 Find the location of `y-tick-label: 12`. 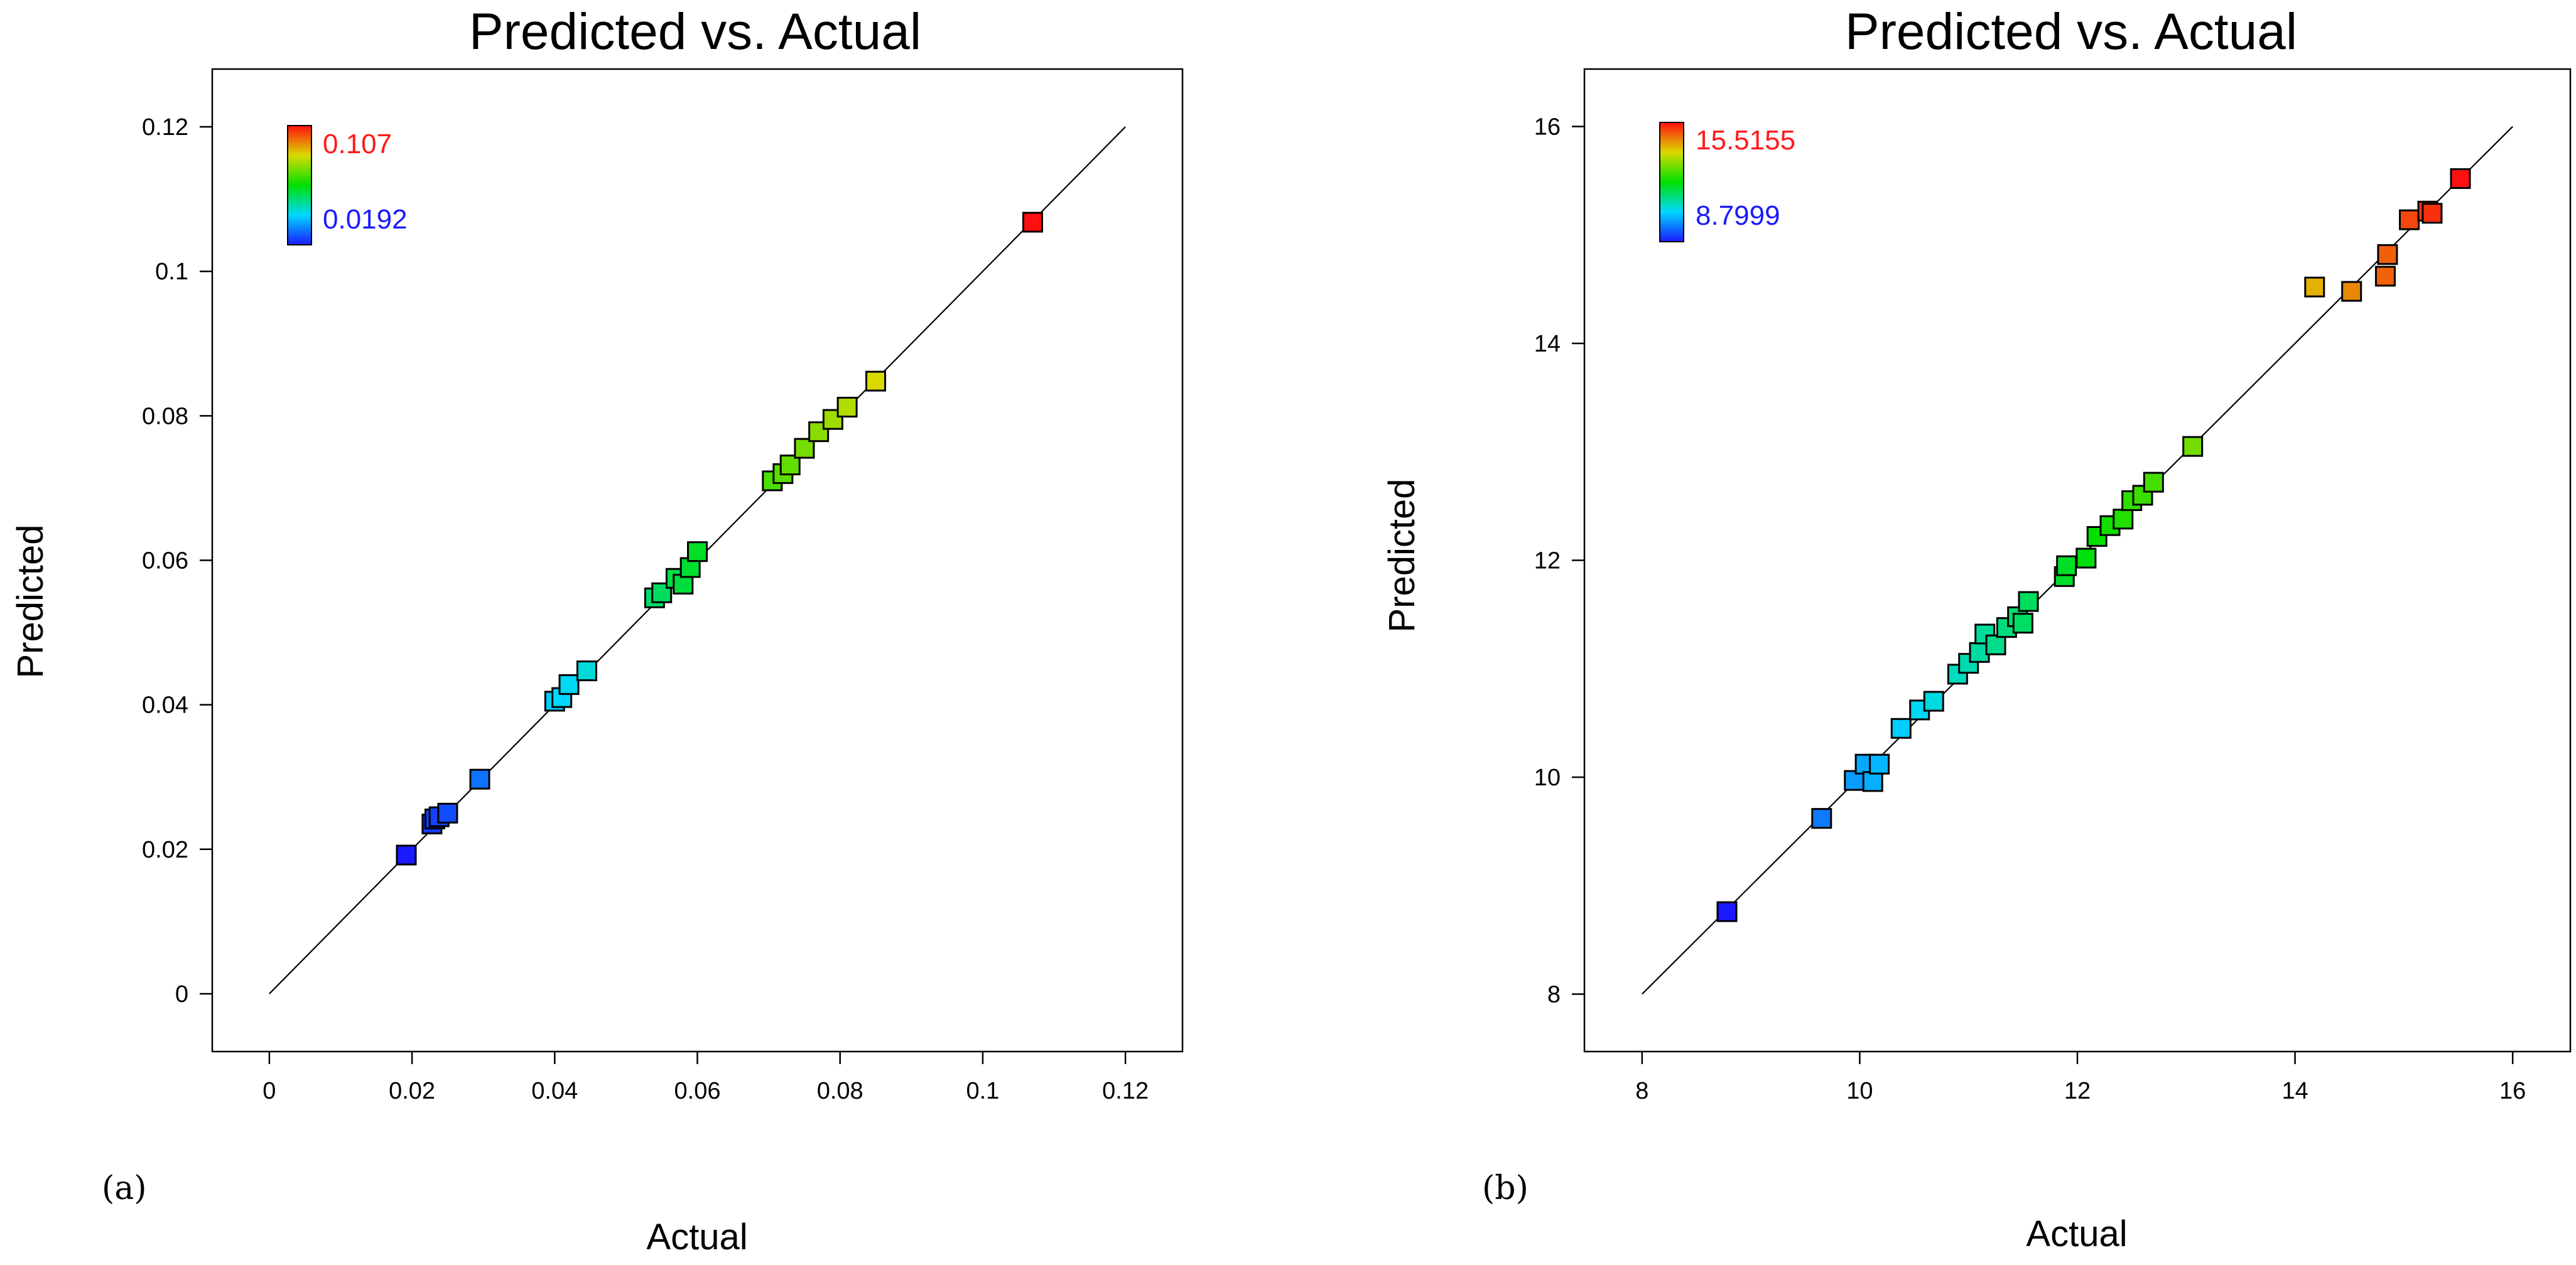

y-tick-label: 12 is located at coordinates (1548, 561).